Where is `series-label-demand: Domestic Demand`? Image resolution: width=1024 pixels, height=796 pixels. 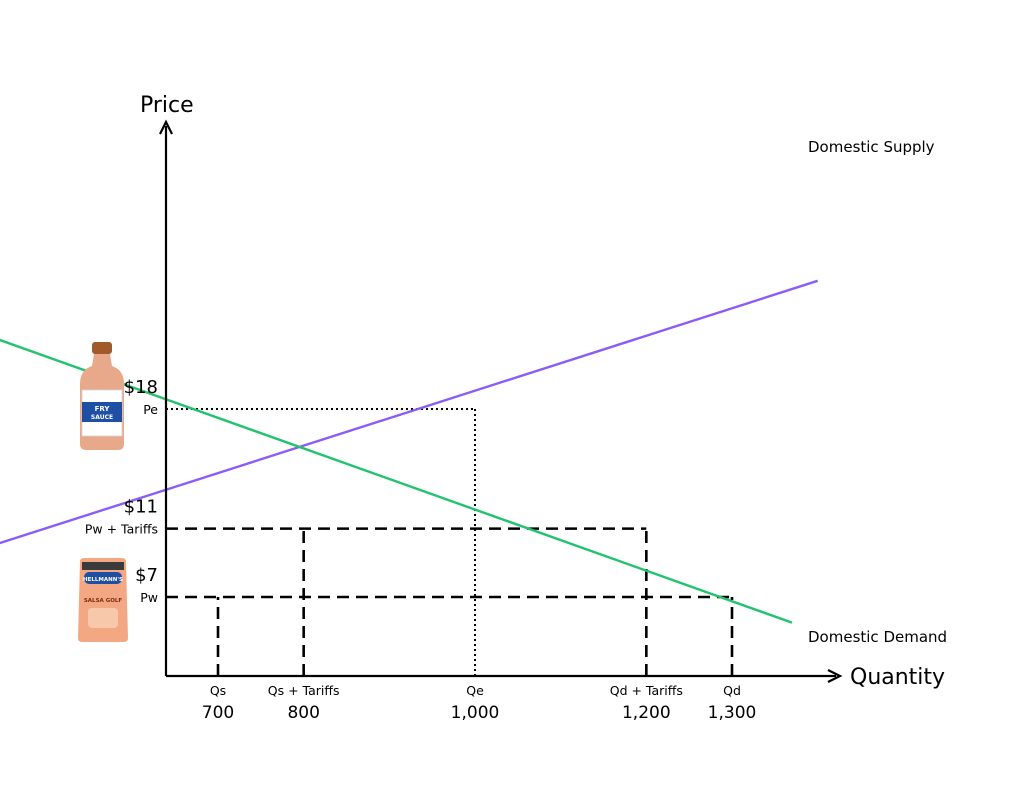
series-label-demand: Domestic Demand is located at coordinates (877, 637).